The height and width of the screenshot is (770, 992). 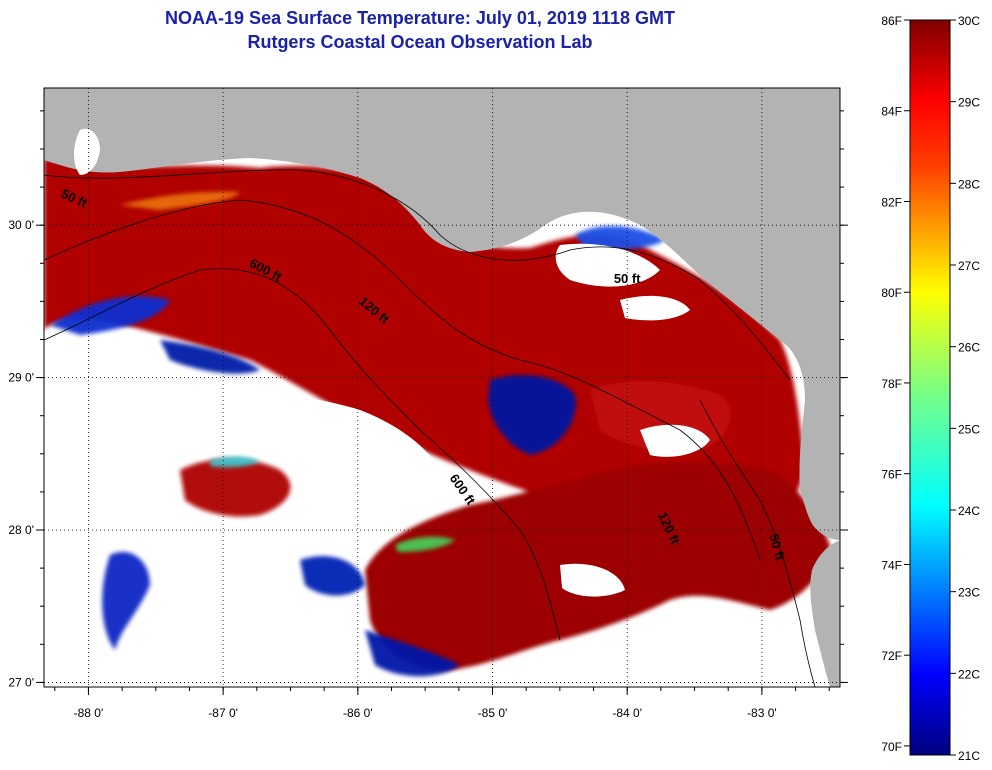 I want to click on cool-streak-north, so click(x=620, y=237).